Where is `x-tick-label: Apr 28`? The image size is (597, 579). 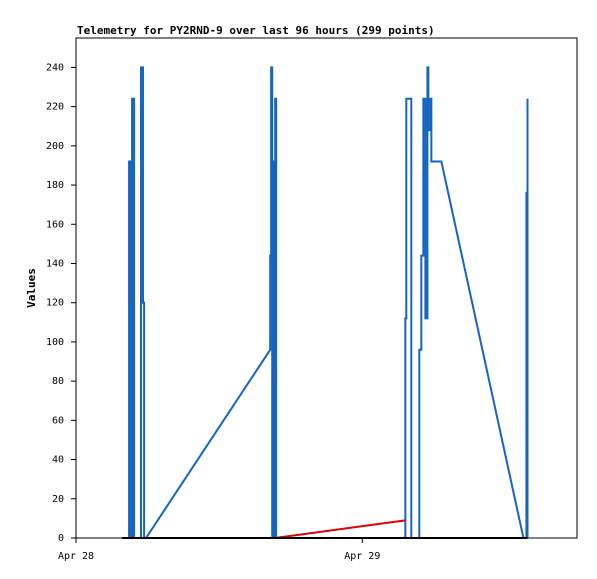
x-tick-label: Apr 28 is located at coordinates (76, 556).